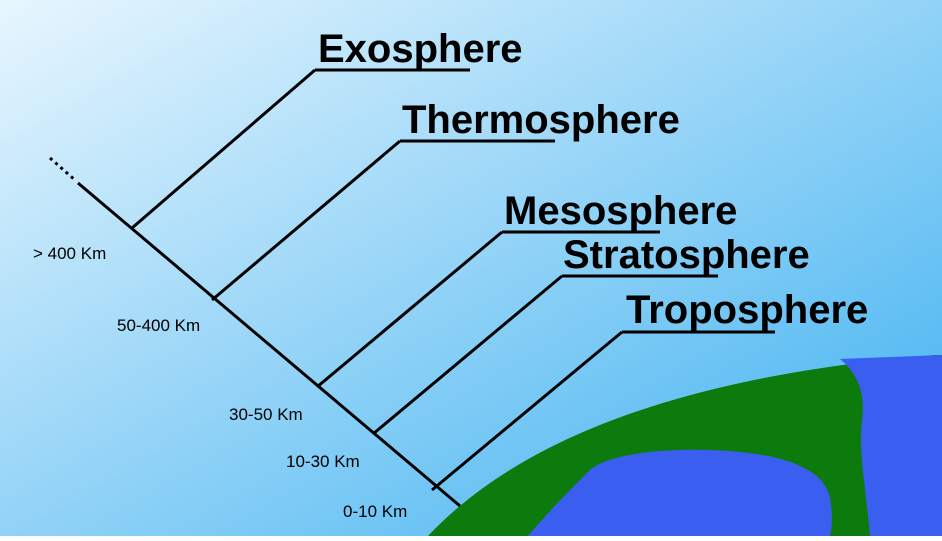  Describe the element at coordinates (158, 325) in the screenshot. I see `thermosphere-altitude: 50-400 Km` at that location.